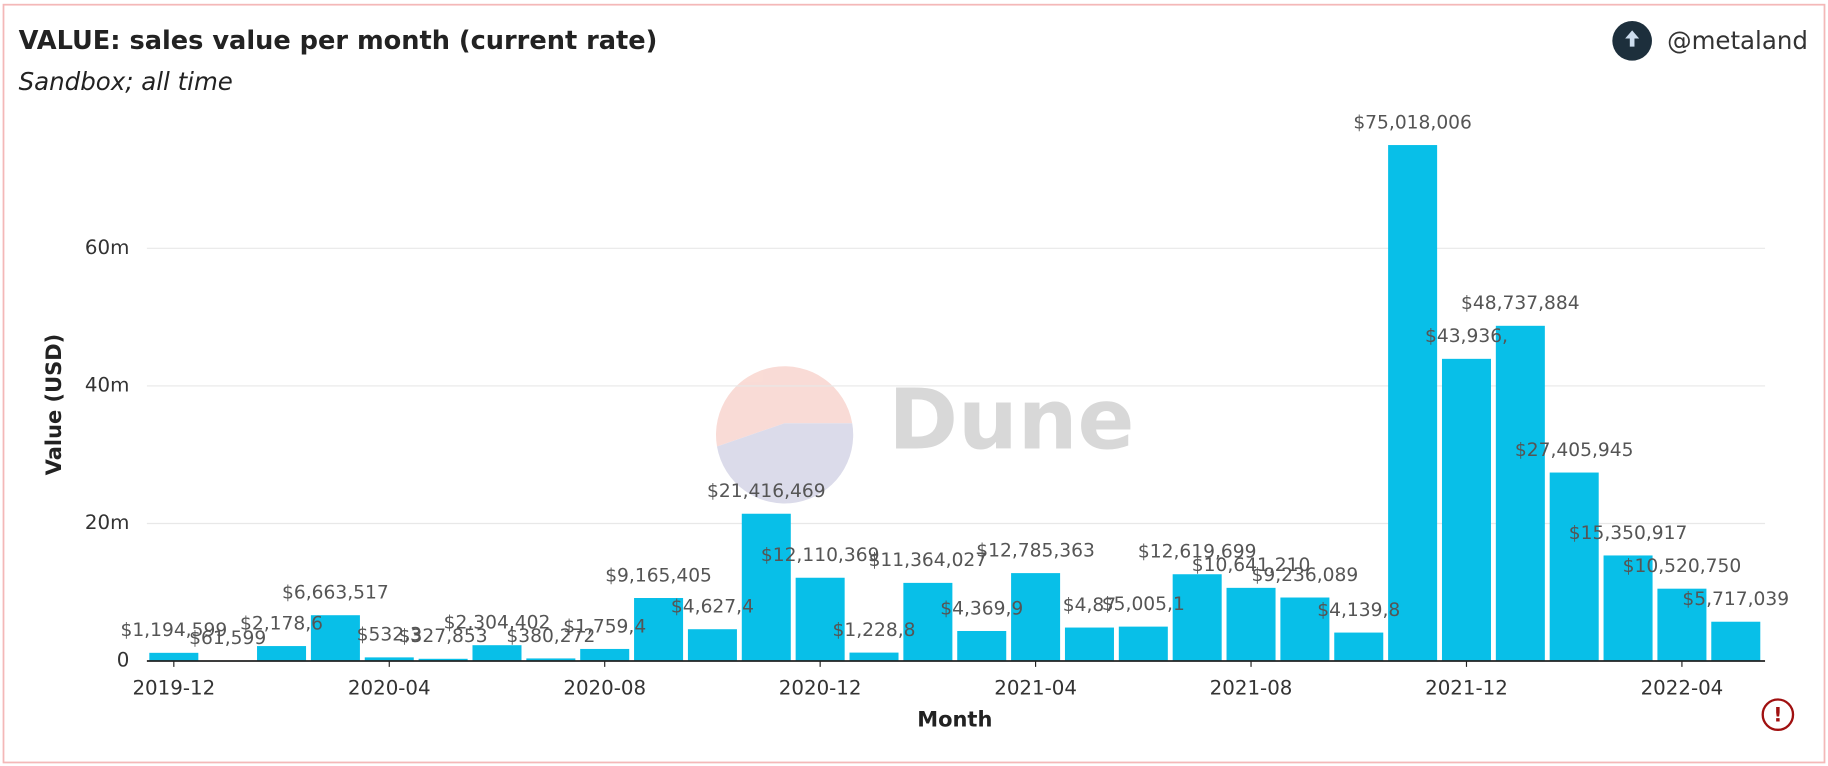 This screenshot has height=766, width=1828. I want to click on value-label: $21,416,469, so click(766, 491).